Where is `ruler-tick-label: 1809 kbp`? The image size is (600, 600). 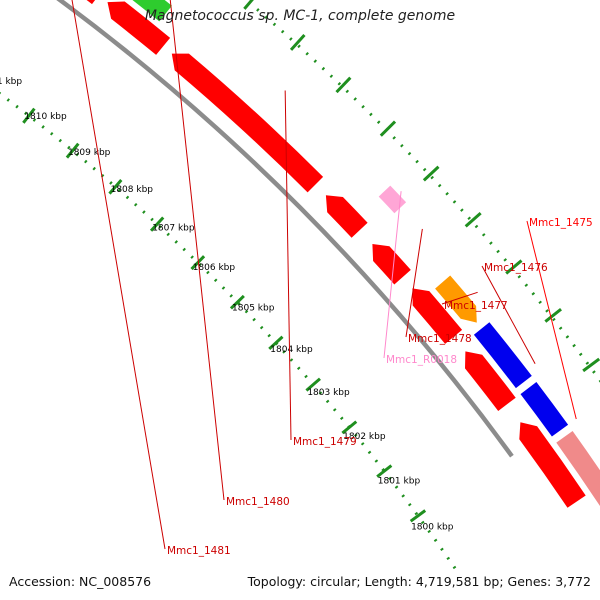 ruler-tick-label: 1809 kbp is located at coordinates (89, 153).